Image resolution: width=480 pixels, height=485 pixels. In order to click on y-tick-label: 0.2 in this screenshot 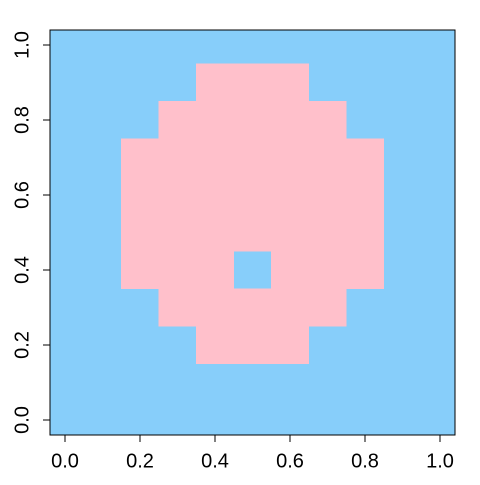, I will do `click(22, 345)`.